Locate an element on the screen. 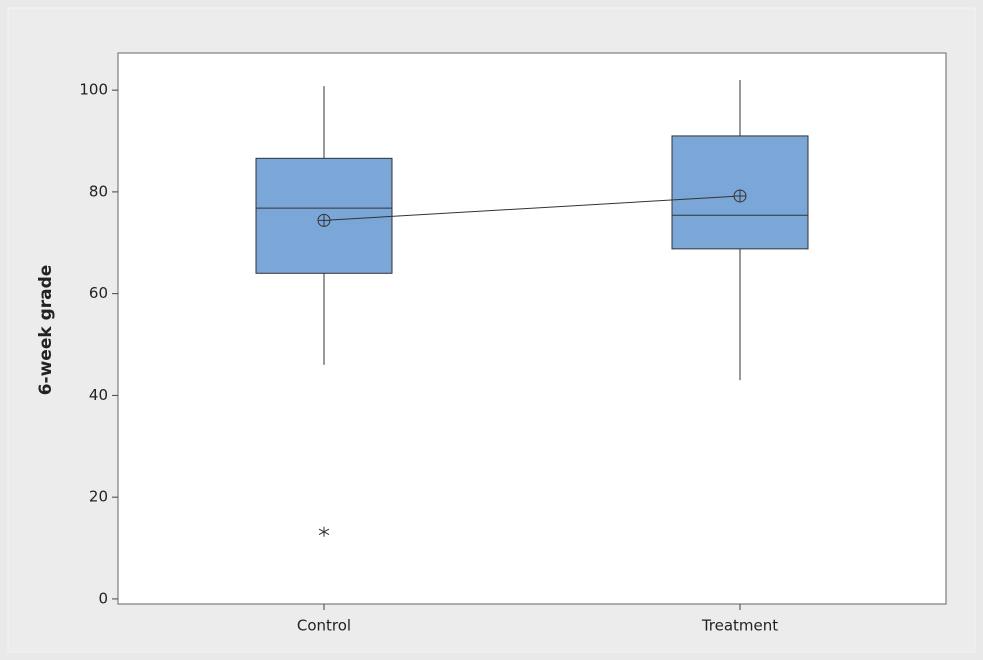 This screenshot has height=660, width=983. y-axis-label: 6-week grade is located at coordinates (46, 330).